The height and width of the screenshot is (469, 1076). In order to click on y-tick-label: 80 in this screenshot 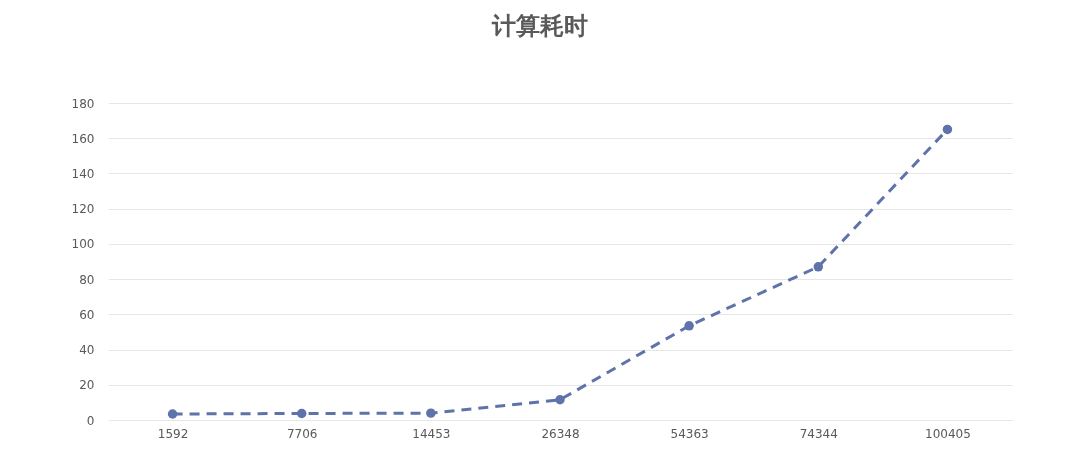, I will do `click(87, 279)`.